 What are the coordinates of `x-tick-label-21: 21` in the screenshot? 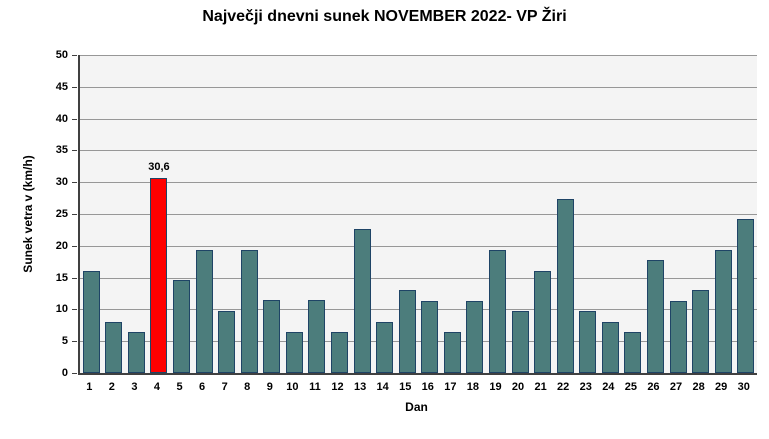 It's located at (540, 387).